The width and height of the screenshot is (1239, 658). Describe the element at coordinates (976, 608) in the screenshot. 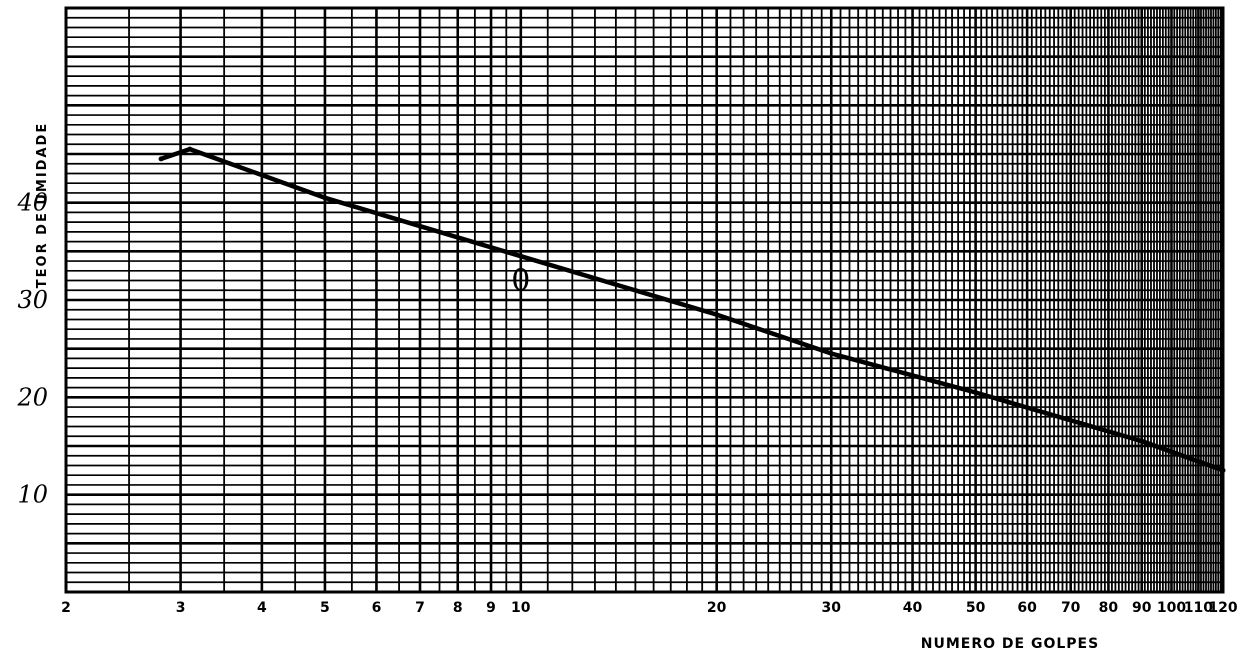

I see `x-tick-label: 50` at that location.